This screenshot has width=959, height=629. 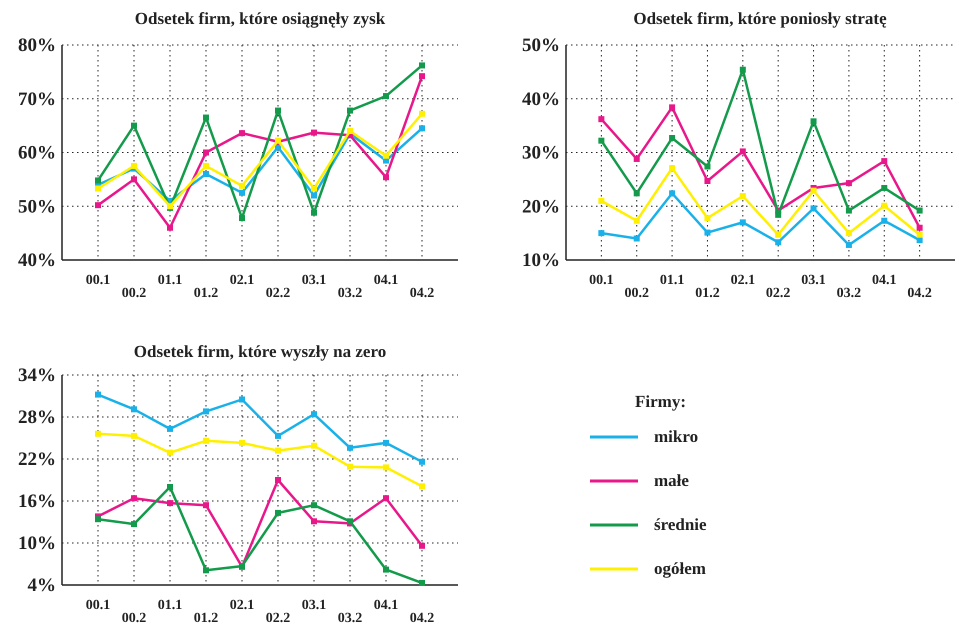 I want to click on legend-label: małe, so click(x=672, y=480).